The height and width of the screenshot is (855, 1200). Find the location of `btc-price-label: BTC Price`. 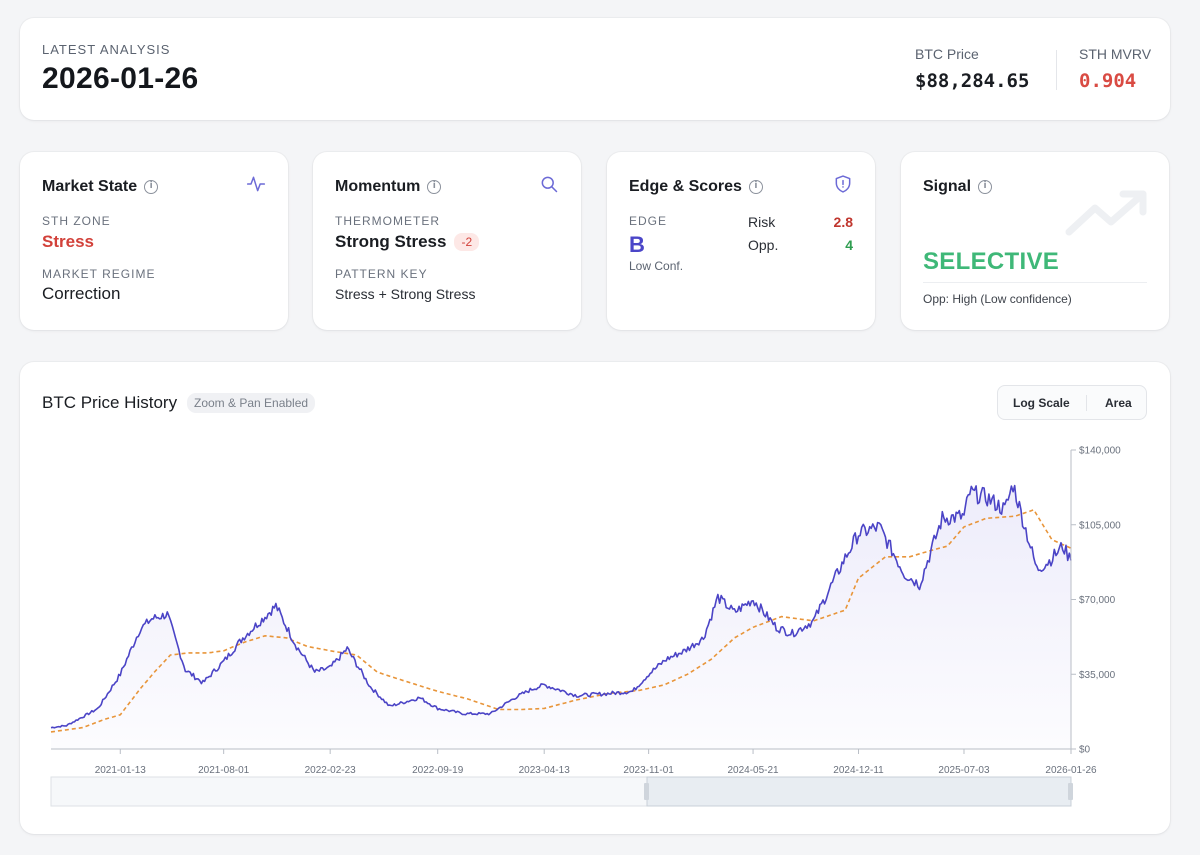

btc-price-label: BTC Price is located at coordinates (947, 54).